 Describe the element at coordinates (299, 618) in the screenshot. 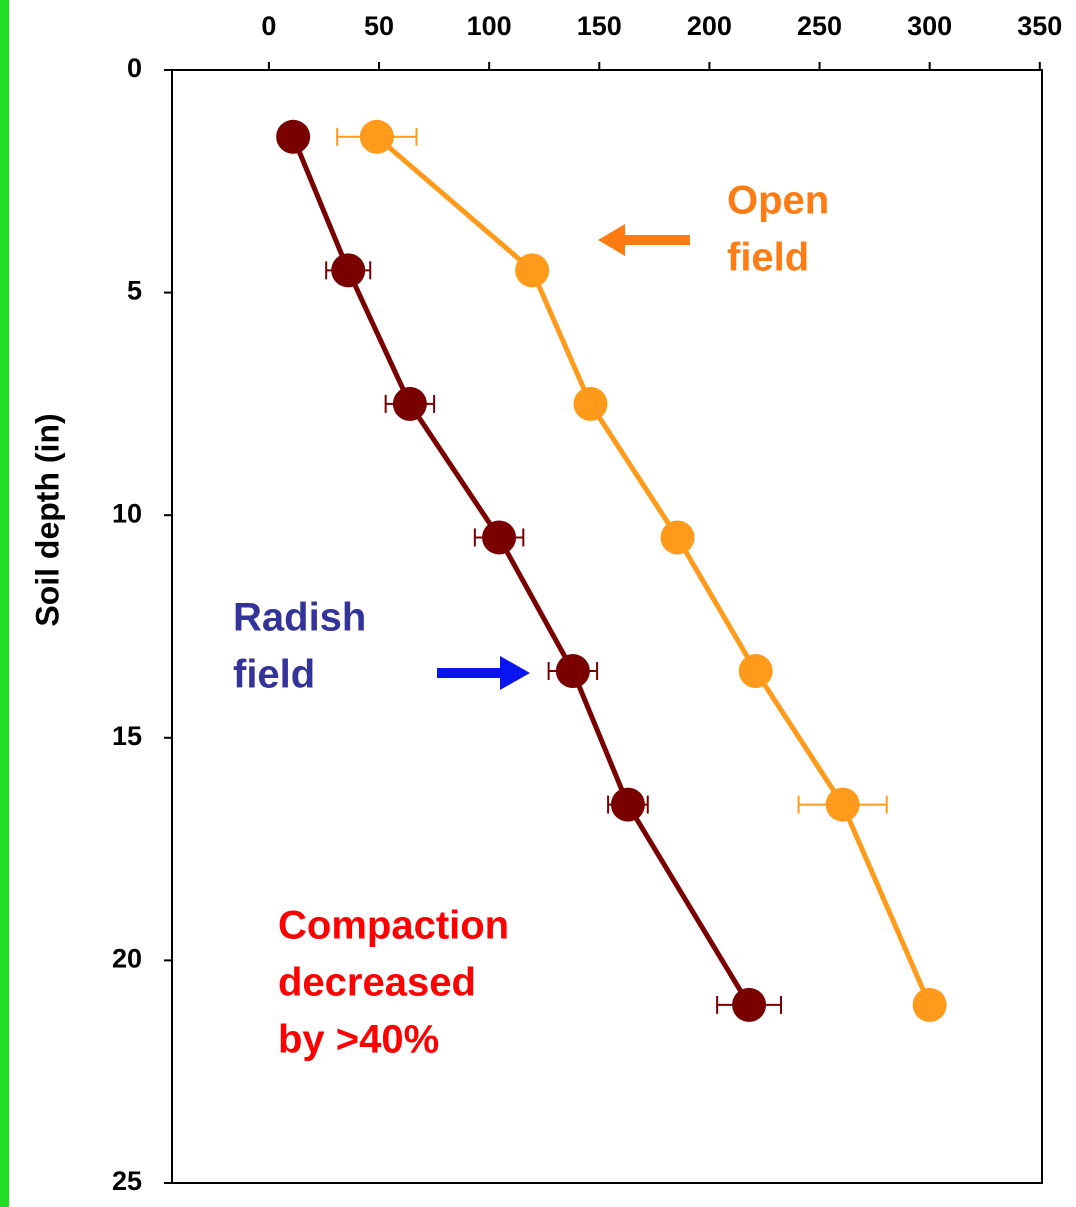

I see `annotation: Radish` at that location.